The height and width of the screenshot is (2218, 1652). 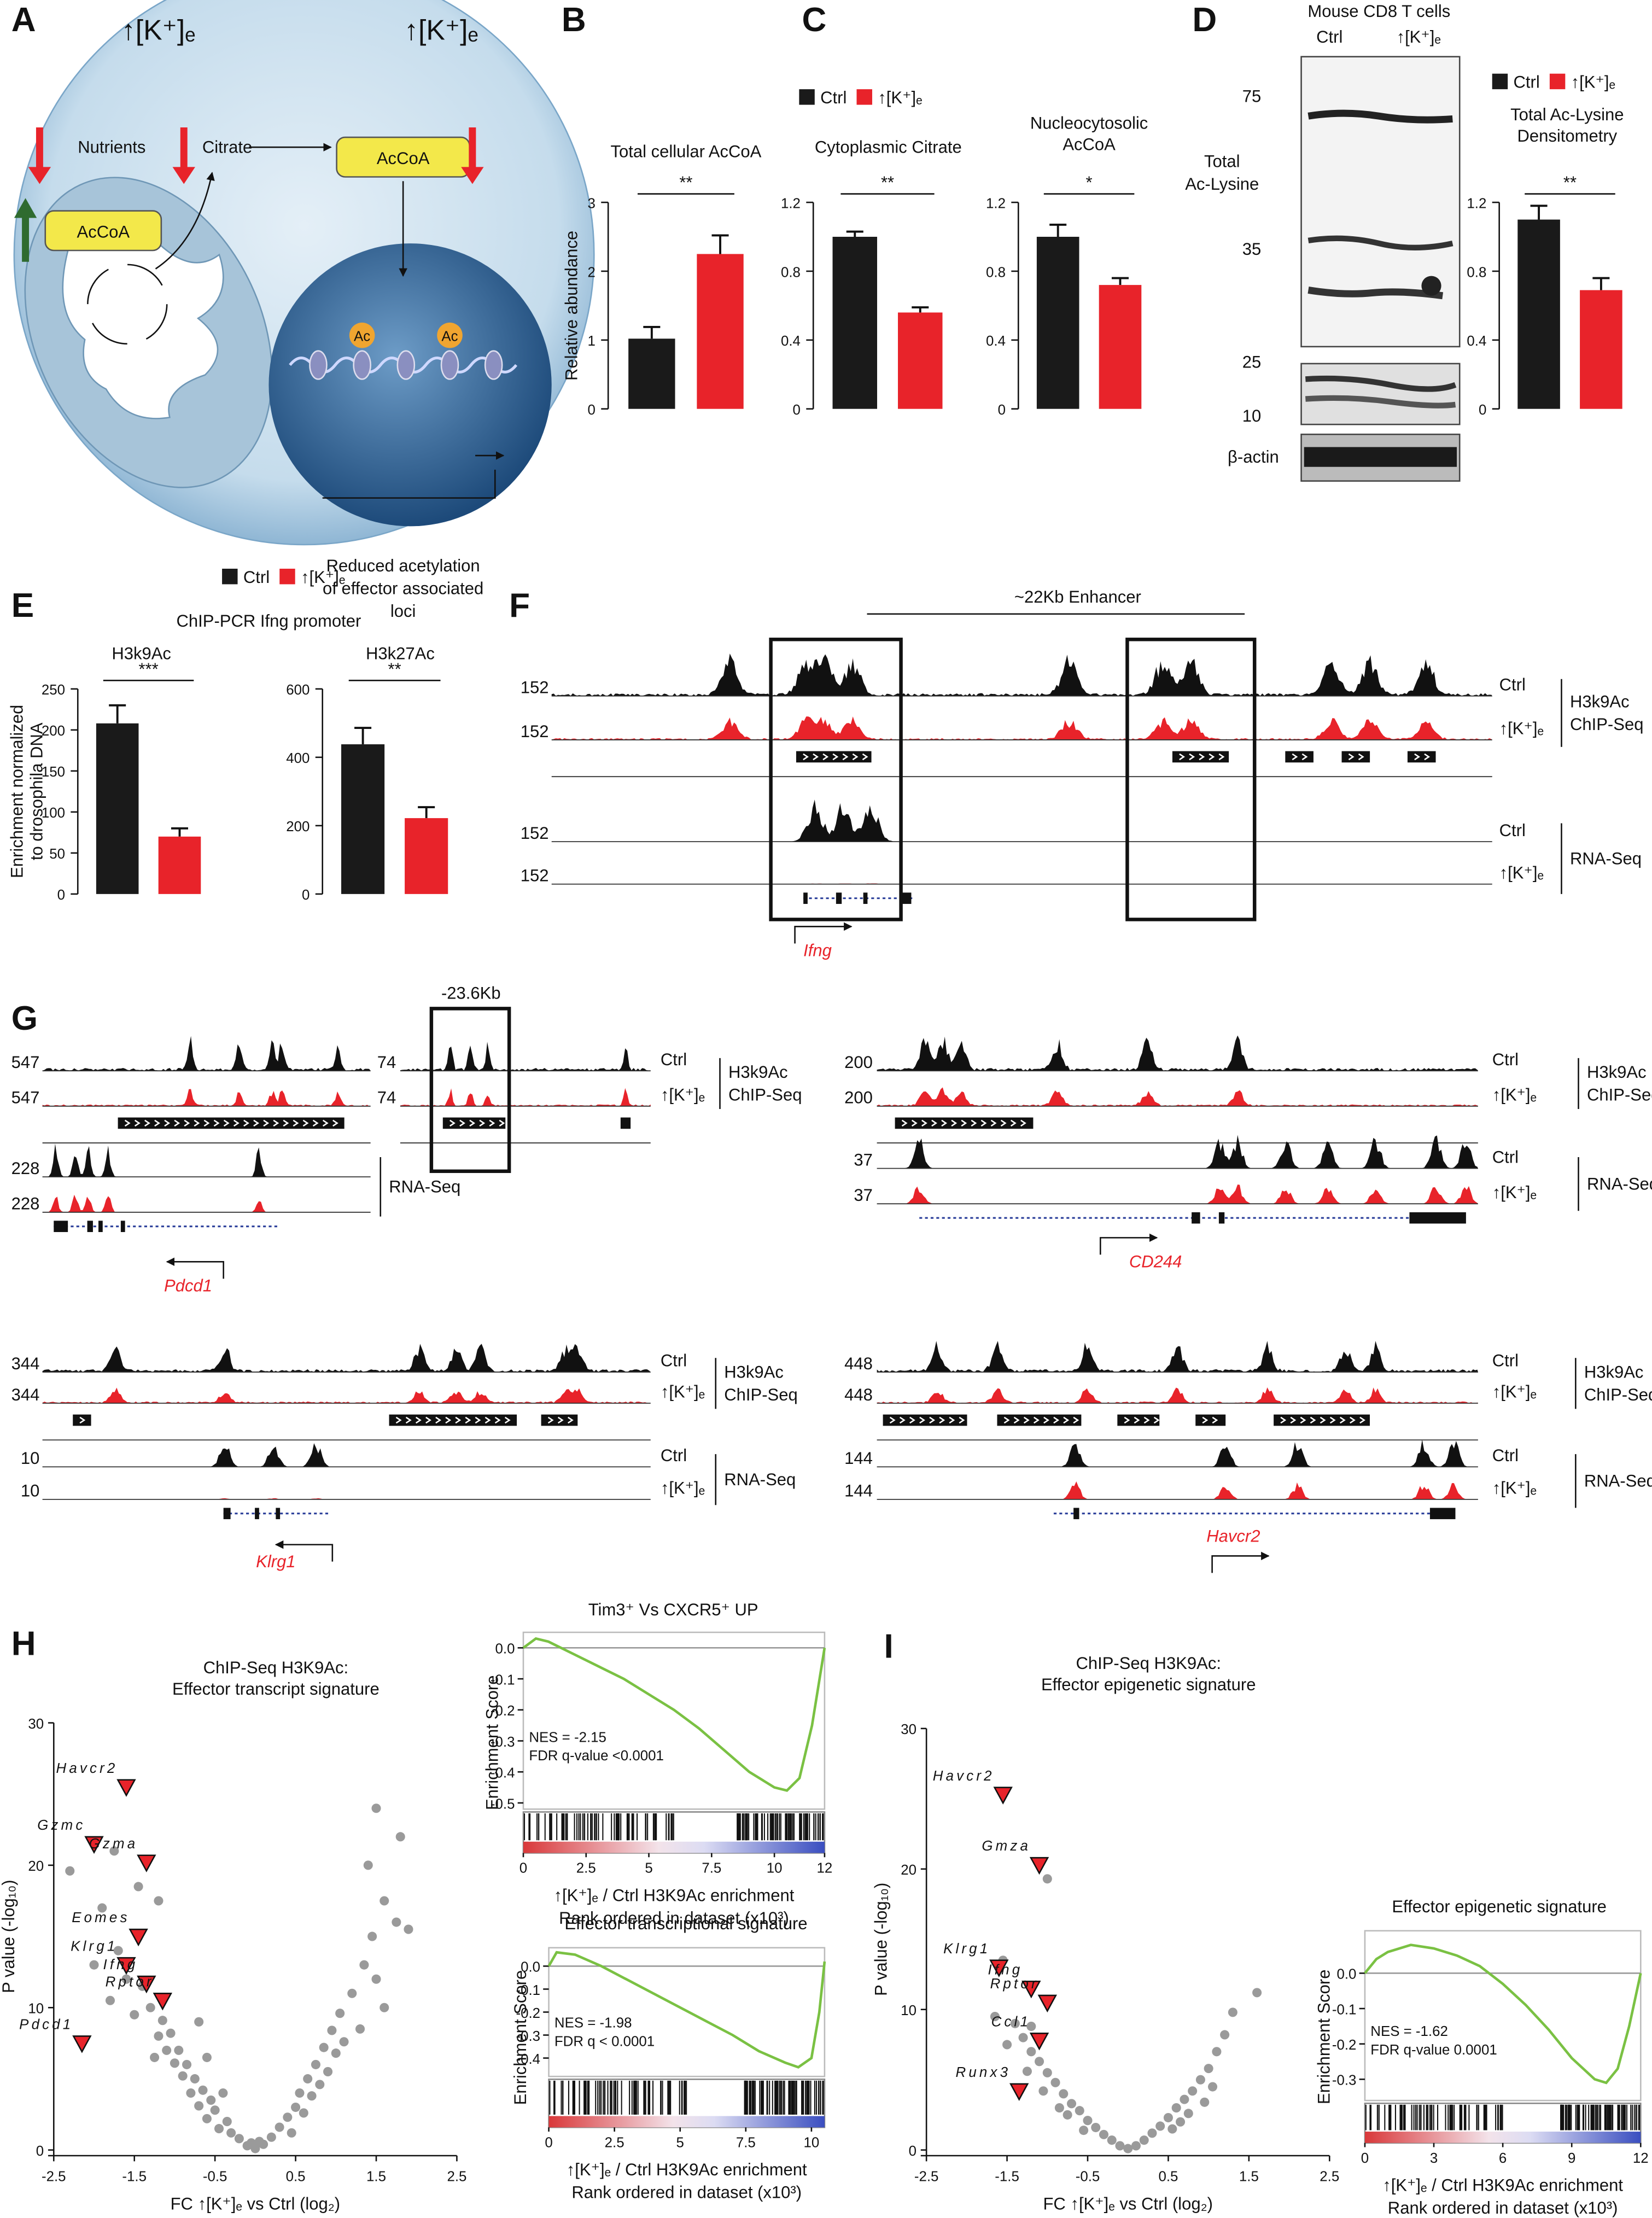 What do you see at coordinates (1601, 349) in the screenshot?
I see `bar` at bounding box center [1601, 349].